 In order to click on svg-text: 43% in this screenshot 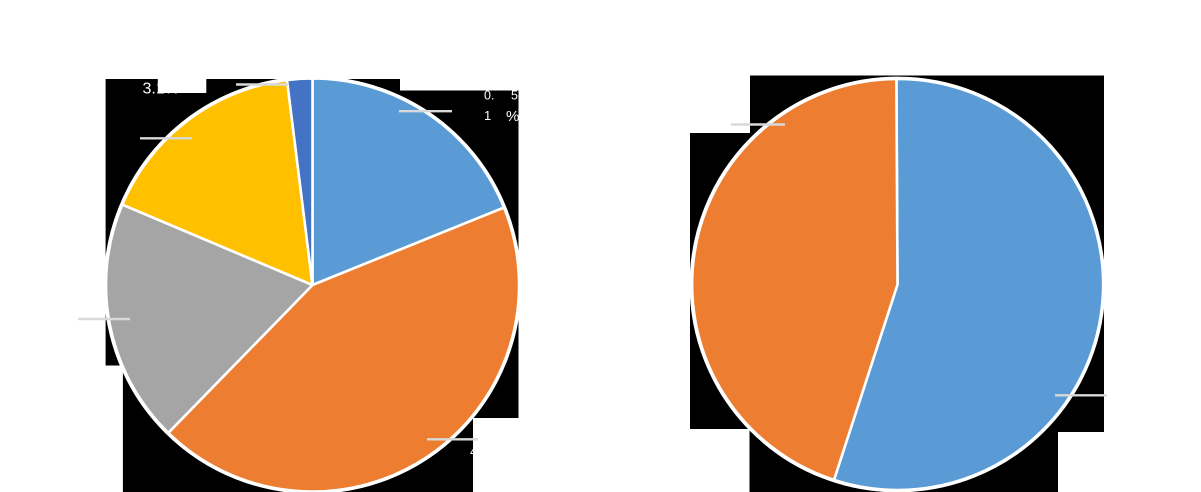, I will do `click(482, 452)`.